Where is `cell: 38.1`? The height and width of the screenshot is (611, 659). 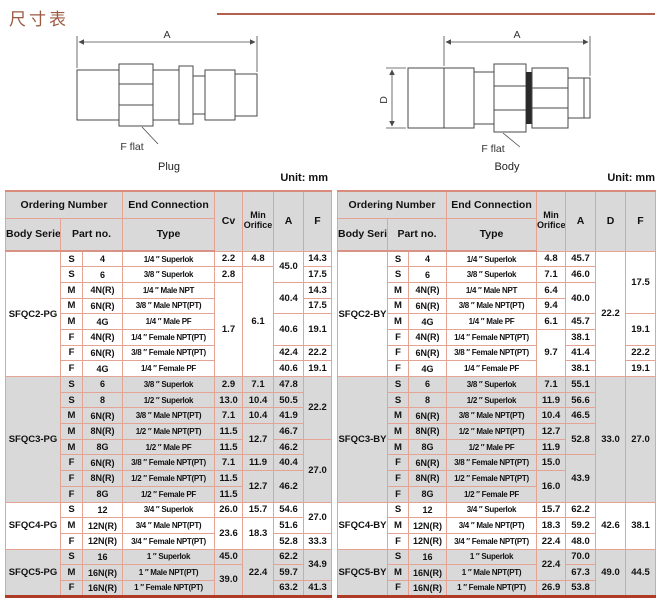
cell: 38.1 is located at coordinates (580, 368).